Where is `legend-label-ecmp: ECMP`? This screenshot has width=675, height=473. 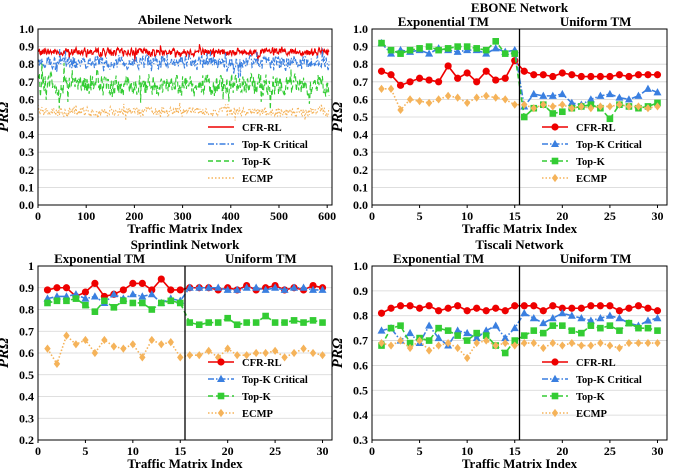
legend-label-ecmp: ECMP is located at coordinates (591, 414).